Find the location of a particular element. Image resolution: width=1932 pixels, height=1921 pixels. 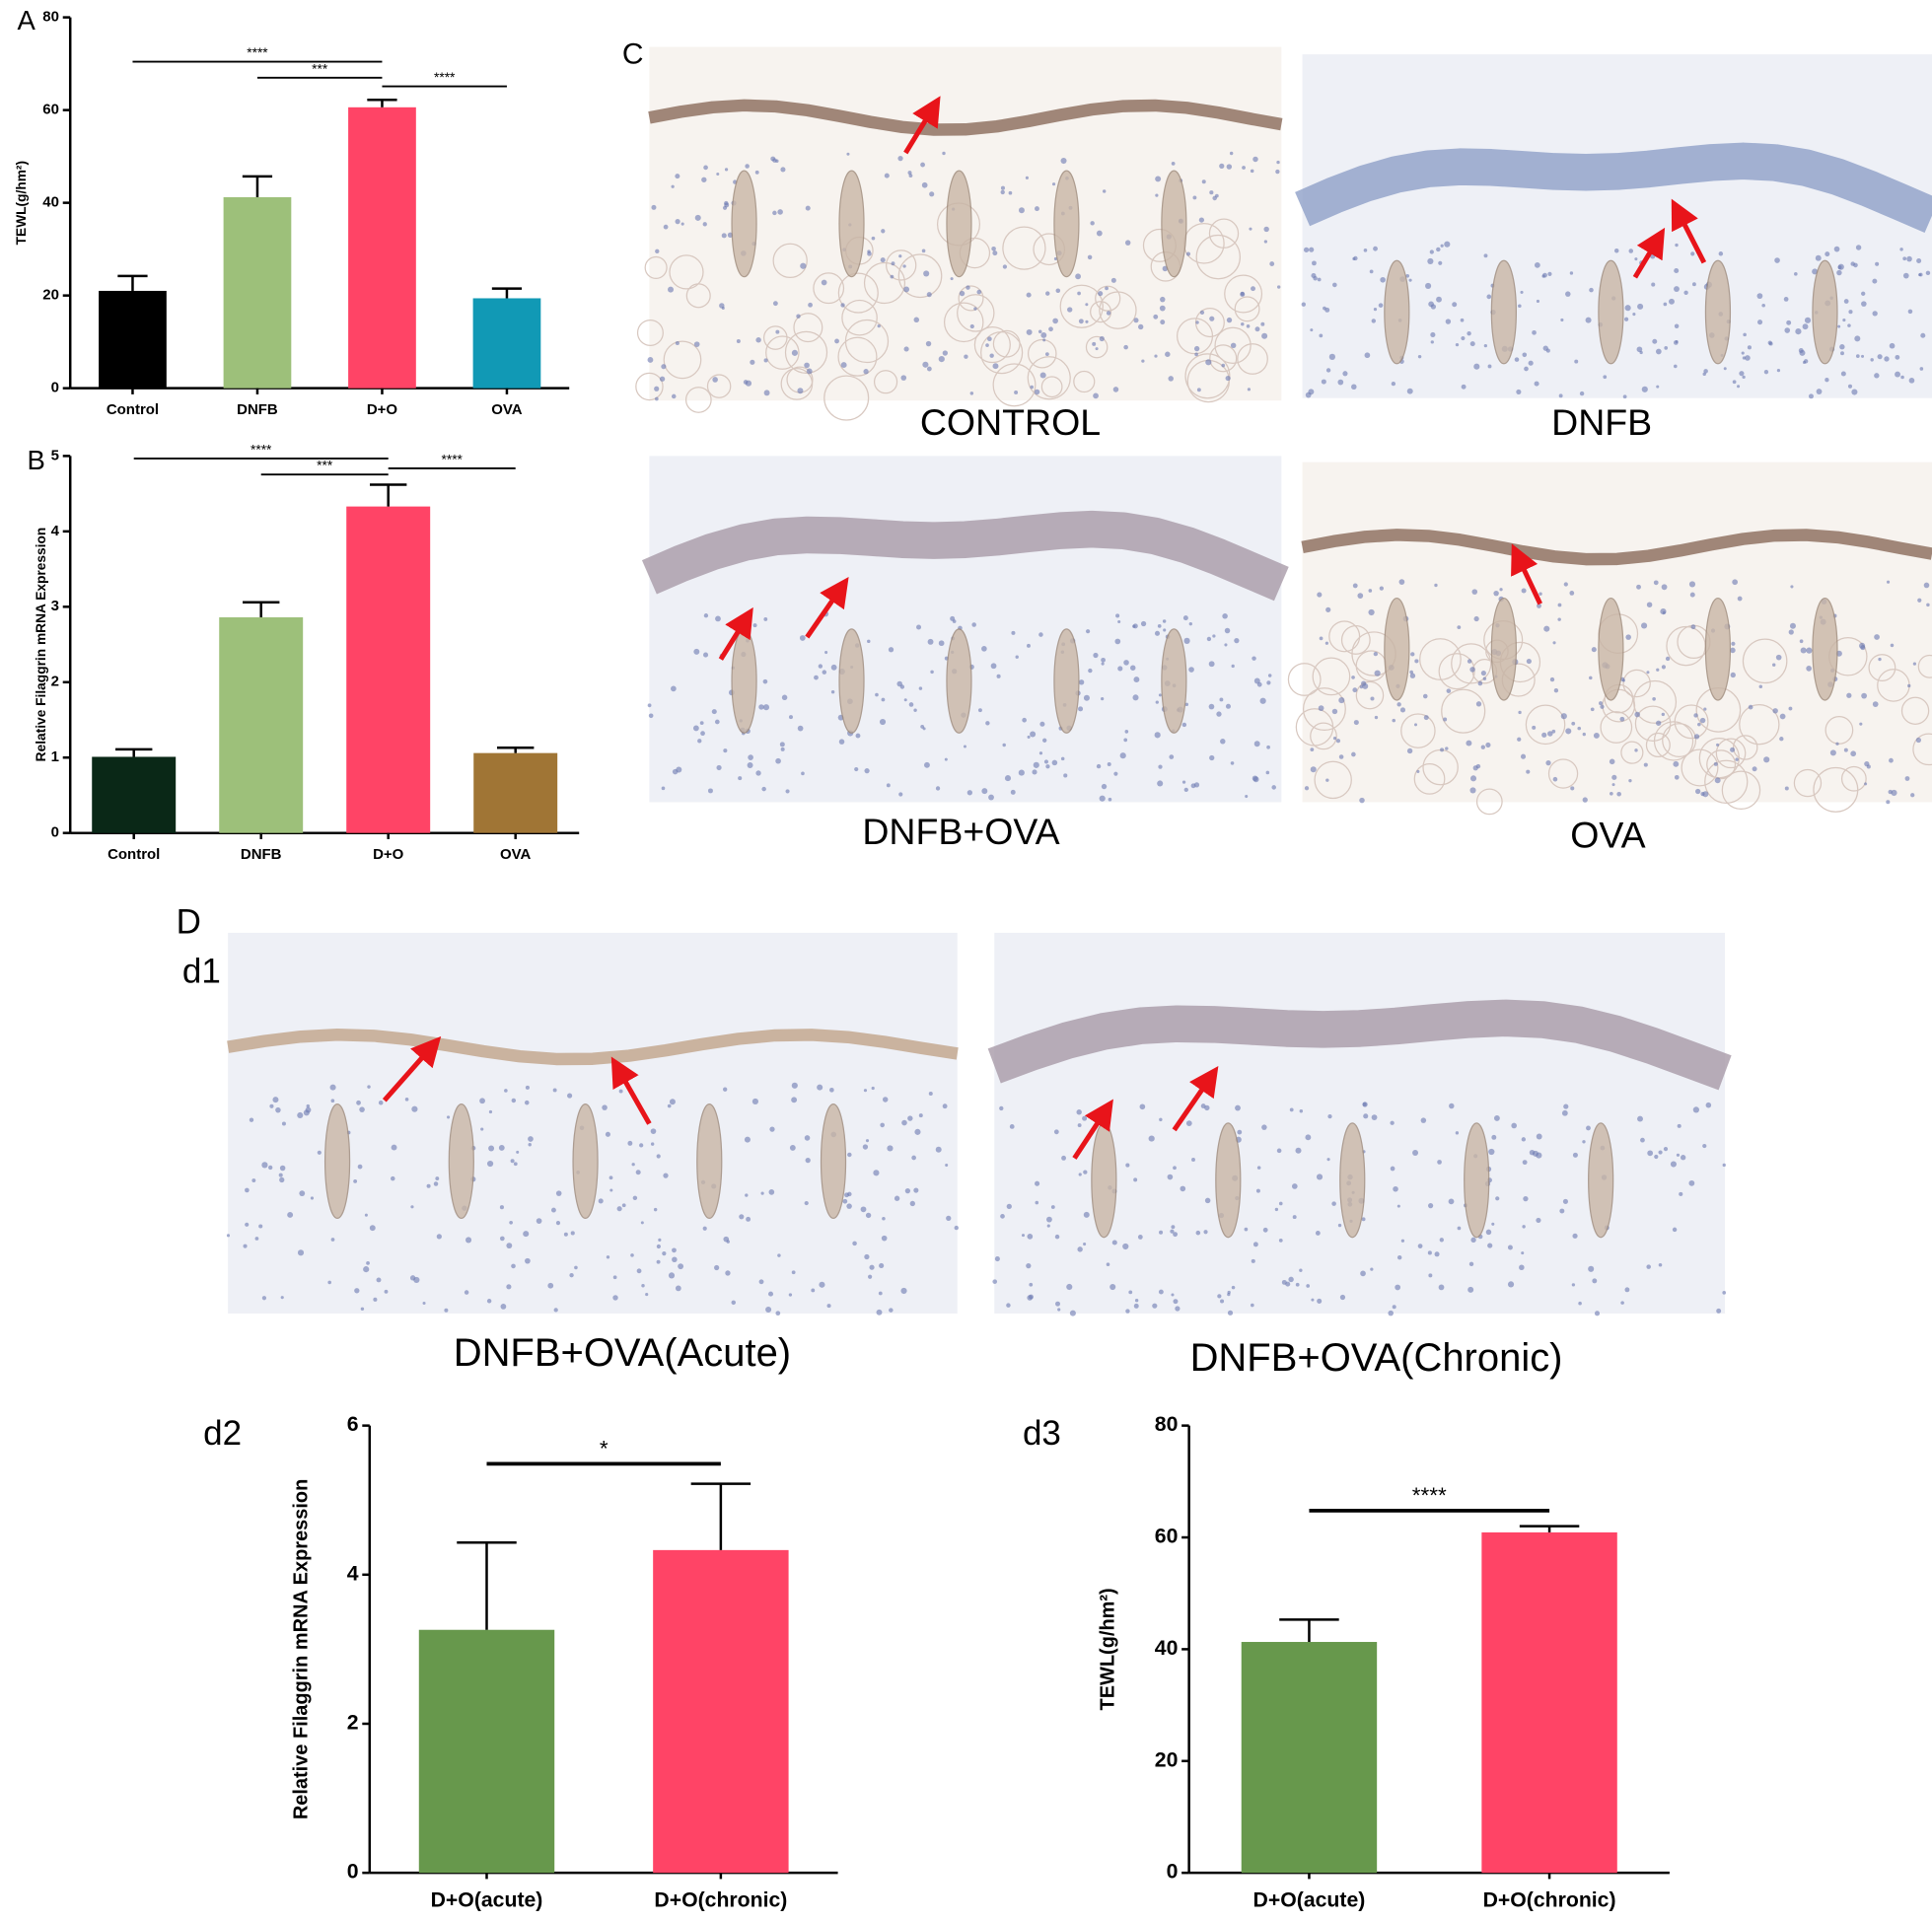

image-caption: DNFB+OVA(Chronic) is located at coordinates (1376, 1358).